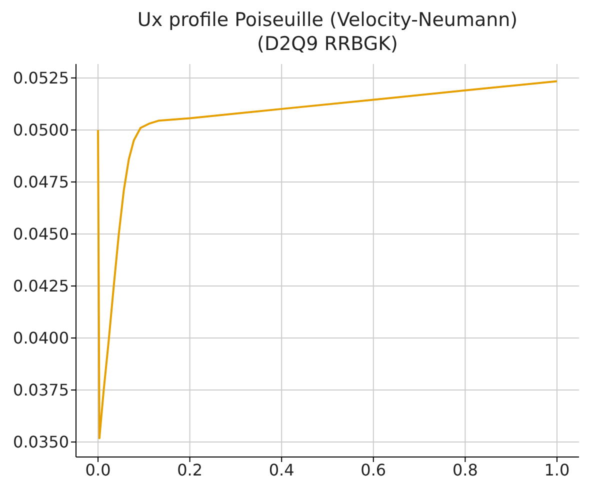 This screenshot has width=590, height=490. I want to click on y-tick-label: 0.0500, so click(41, 130).